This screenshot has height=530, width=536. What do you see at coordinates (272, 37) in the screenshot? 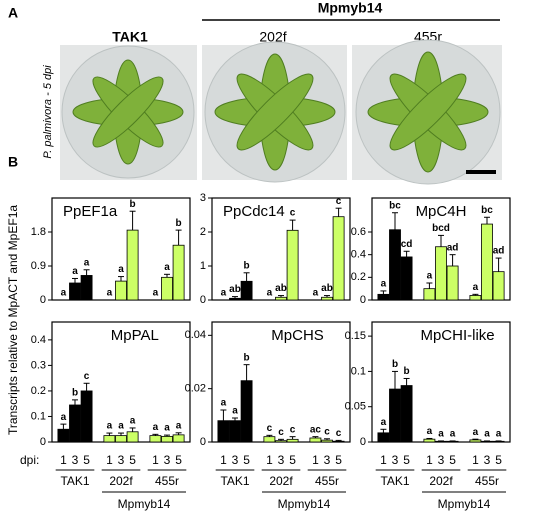
I see `line-label: 202f` at bounding box center [272, 37].